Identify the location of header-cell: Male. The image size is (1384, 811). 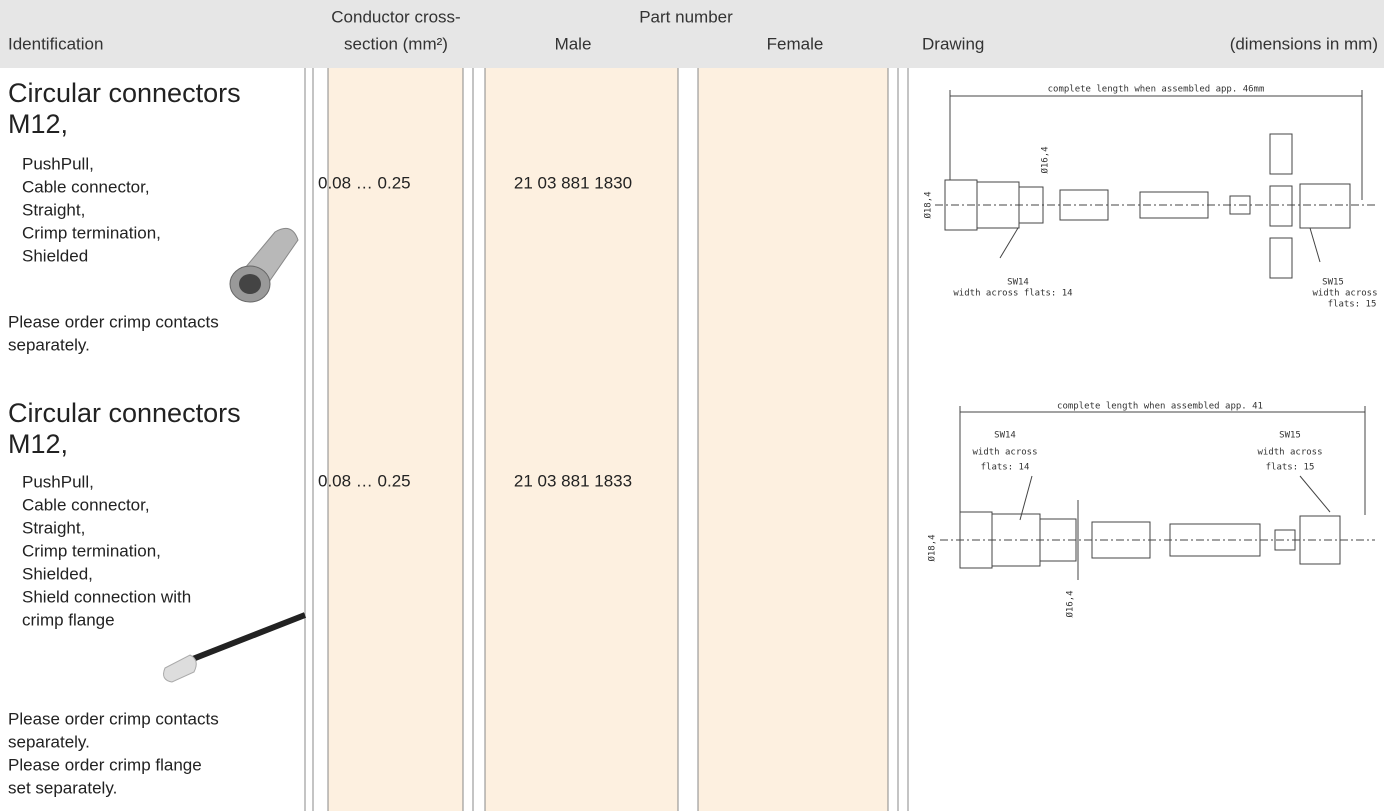
(573, 43).